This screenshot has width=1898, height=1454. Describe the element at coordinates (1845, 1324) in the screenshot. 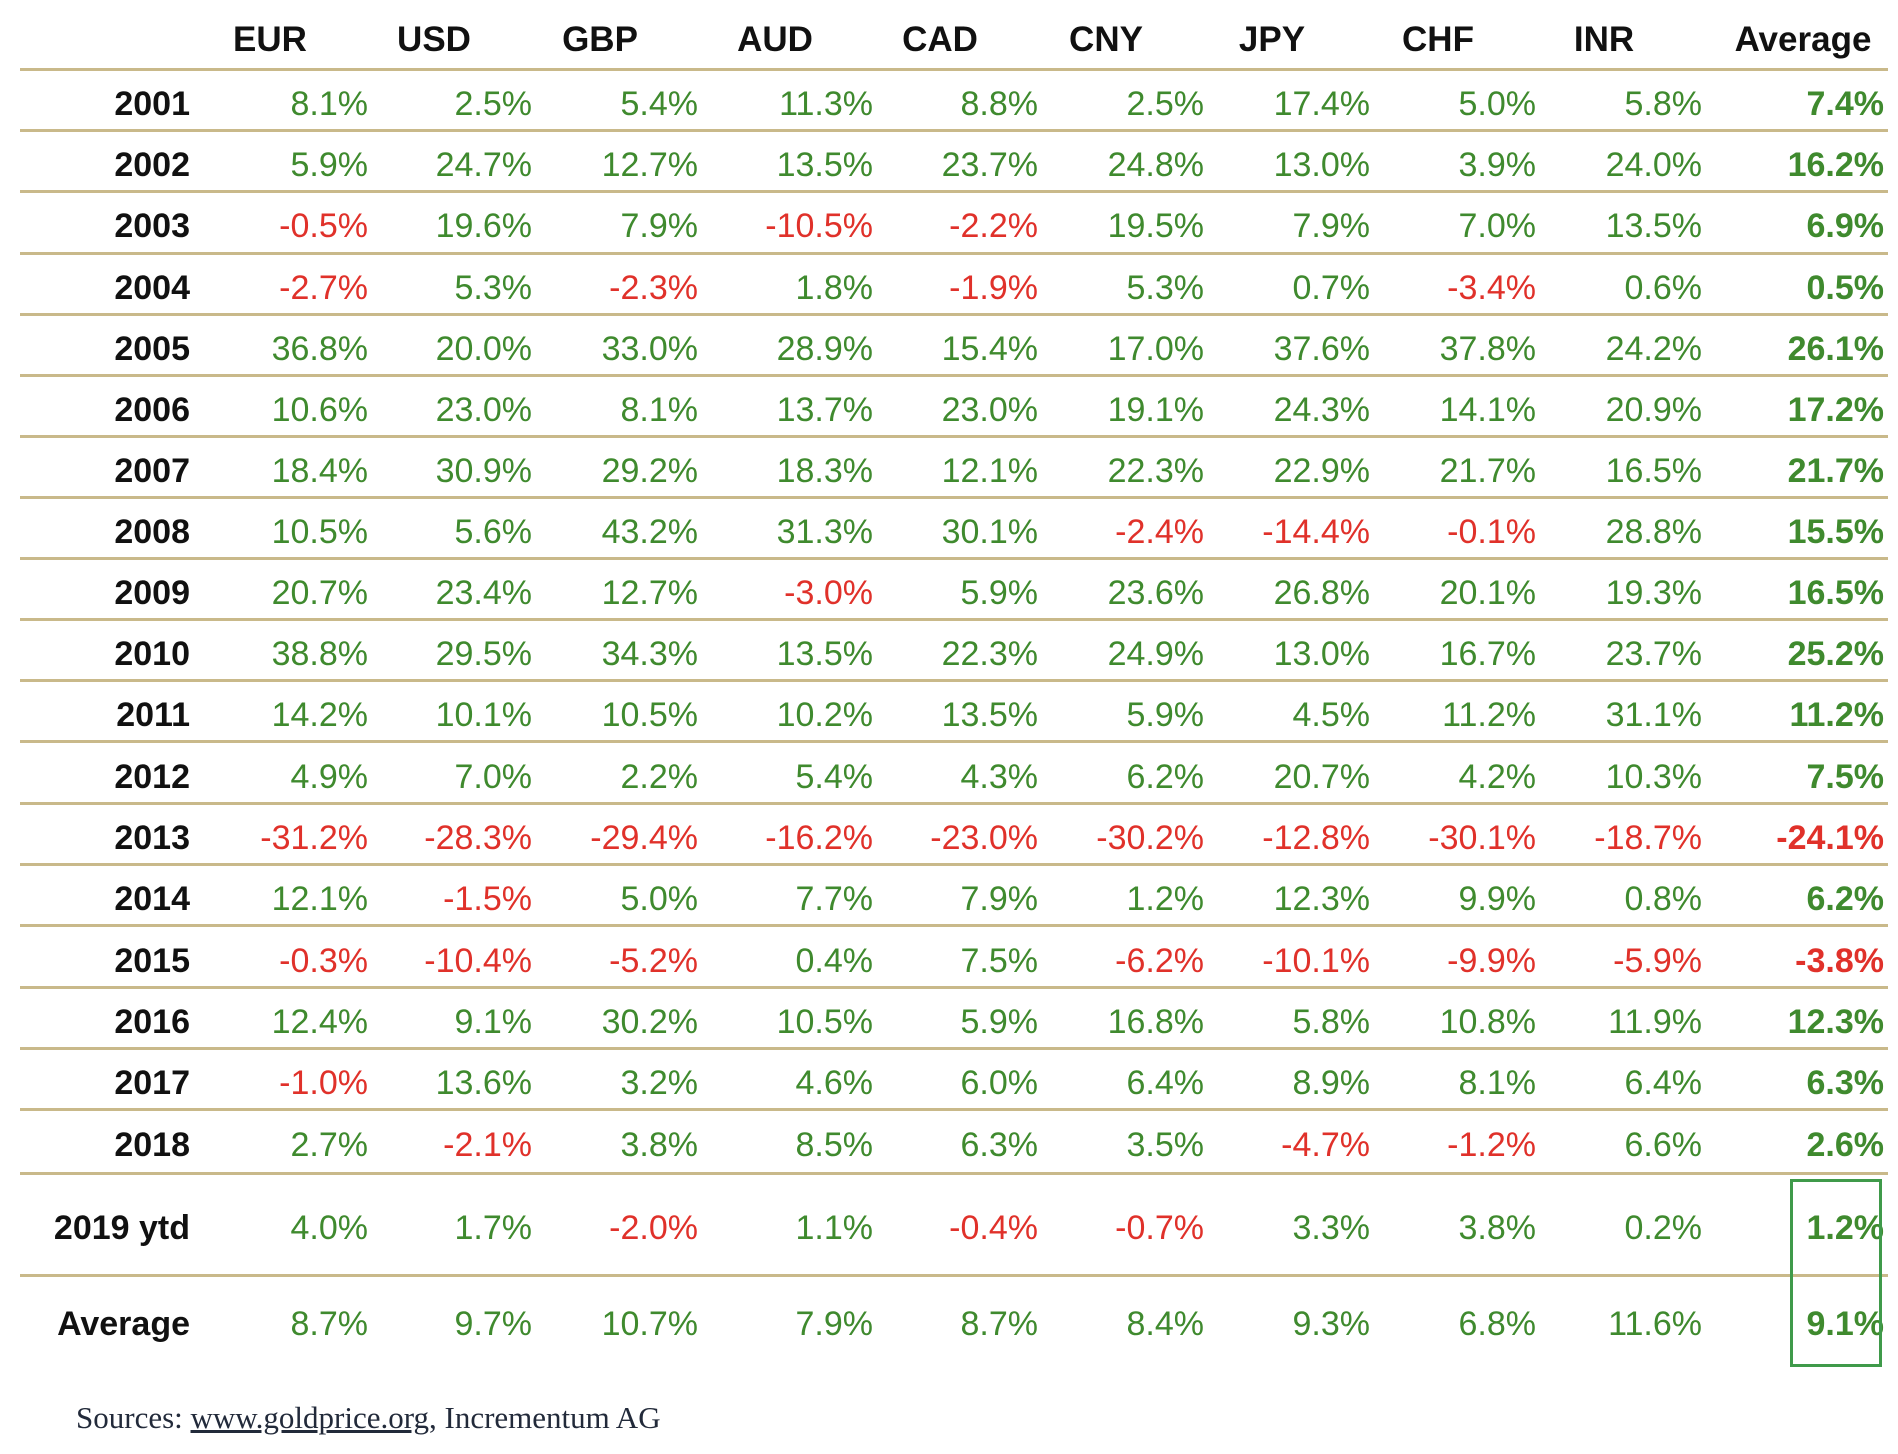

I see `cell-average-average: 9.1%` at that location.